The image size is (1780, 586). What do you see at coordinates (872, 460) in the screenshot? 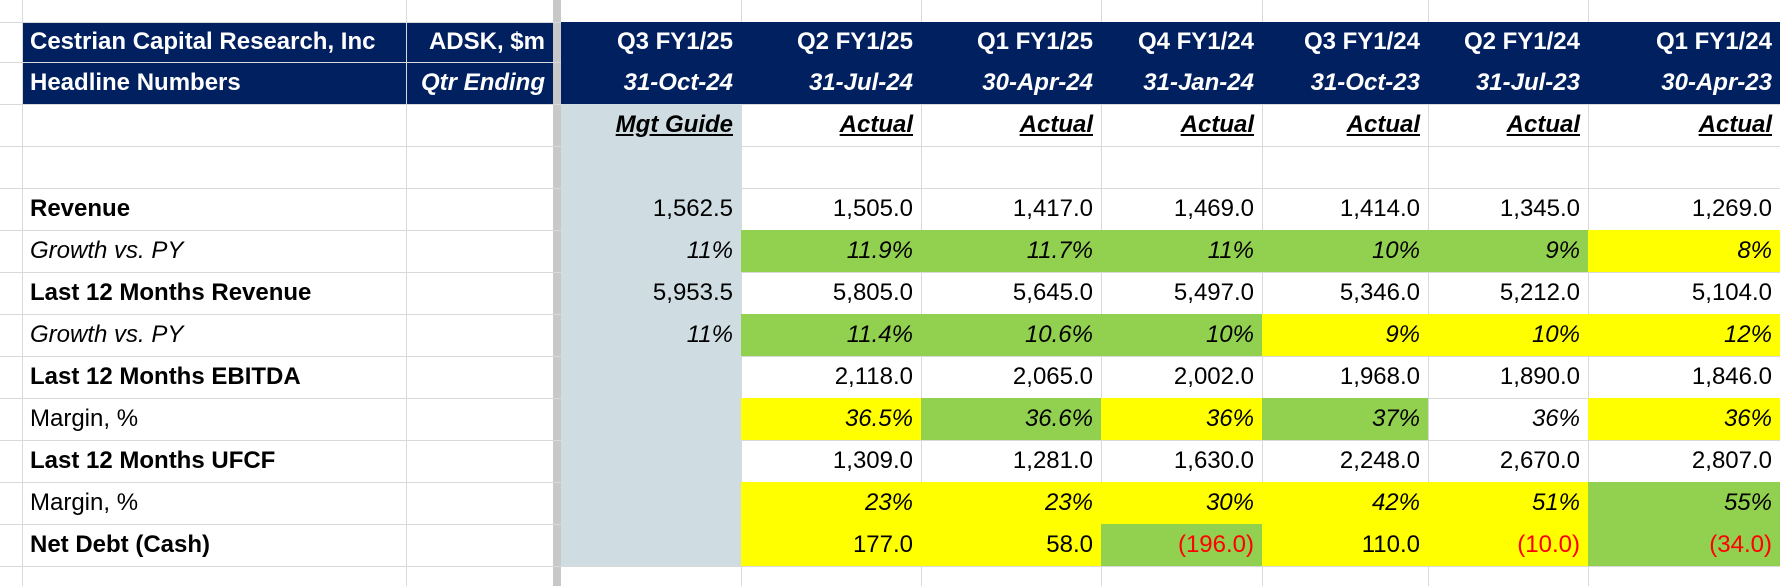
I see `data-cell: 1,309.0` at bounding box center [872, 460].